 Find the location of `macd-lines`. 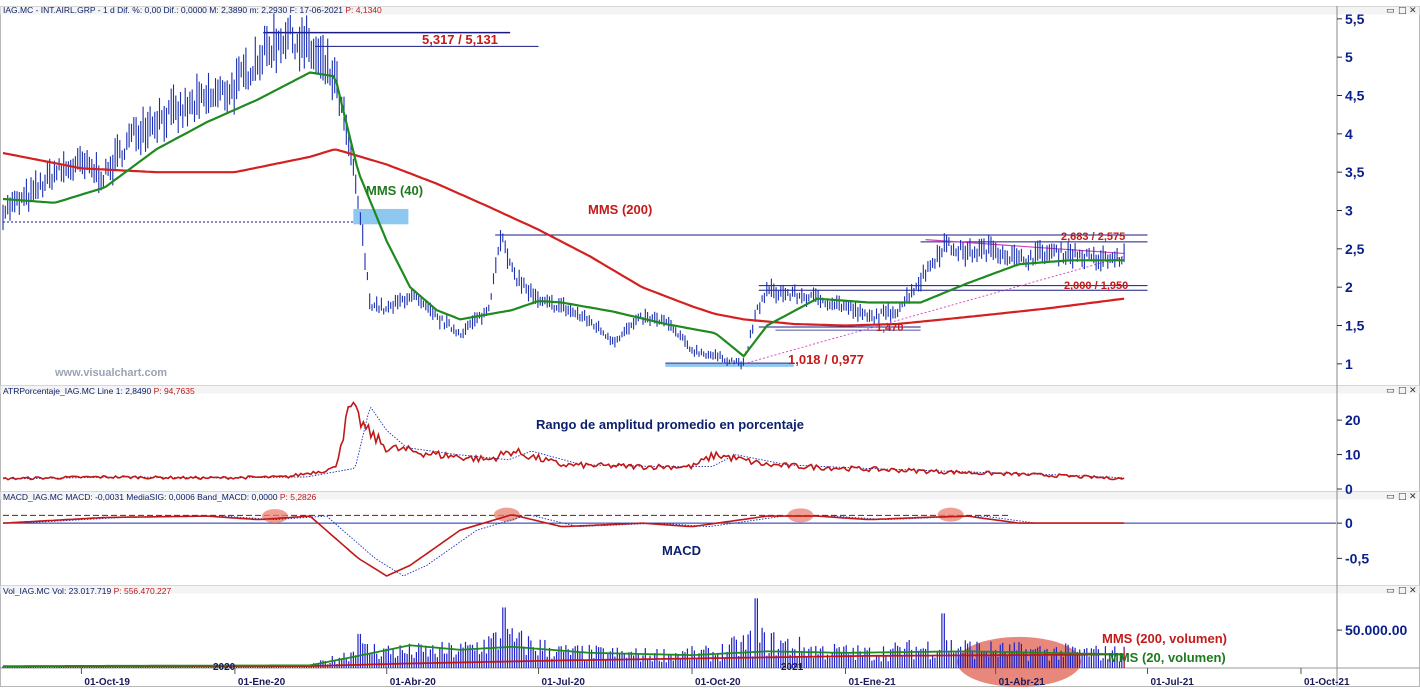

macd-lines is located at coordinates (669, 542).